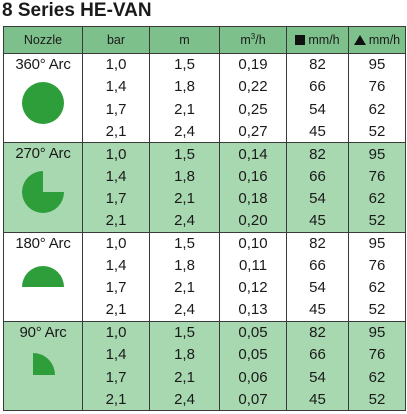 This screenshot has height=414, width=407. I want to click on cell-flow: 0,20, so click(253, 220).